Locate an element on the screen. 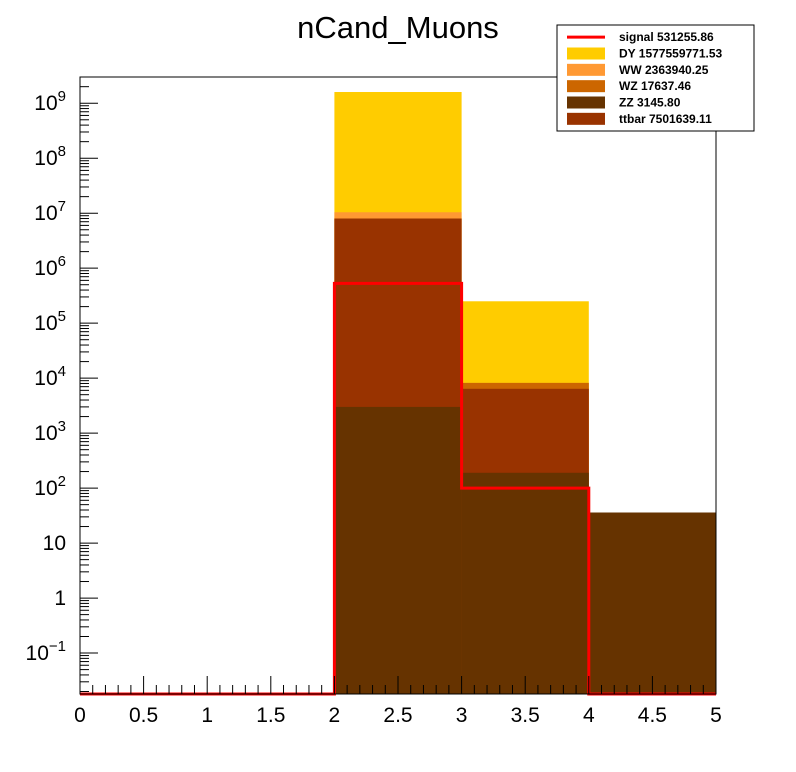  legend-label-DY: DY 1577559771.53 is located at coordinates (671, 54).